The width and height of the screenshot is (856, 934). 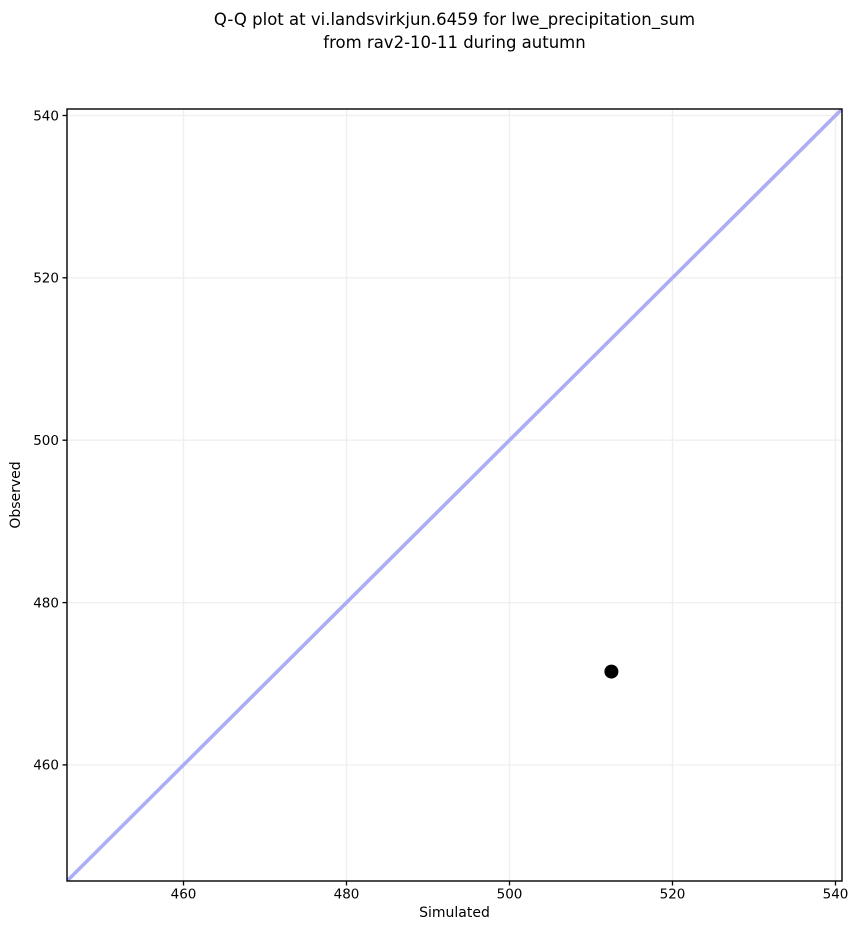 What do you see at coordinates (184, 895) in the screenshot?
I see `x-tick-label: 460` at bounding box center [184, 895].